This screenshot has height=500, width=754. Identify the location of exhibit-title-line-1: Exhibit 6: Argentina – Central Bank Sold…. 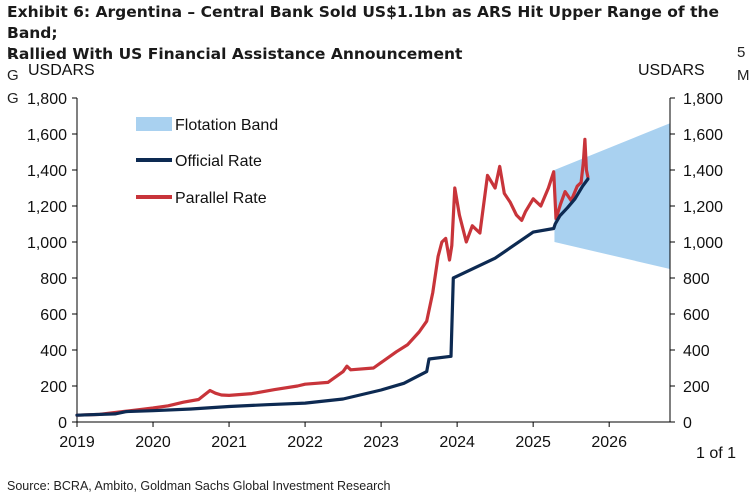
(363, 22).